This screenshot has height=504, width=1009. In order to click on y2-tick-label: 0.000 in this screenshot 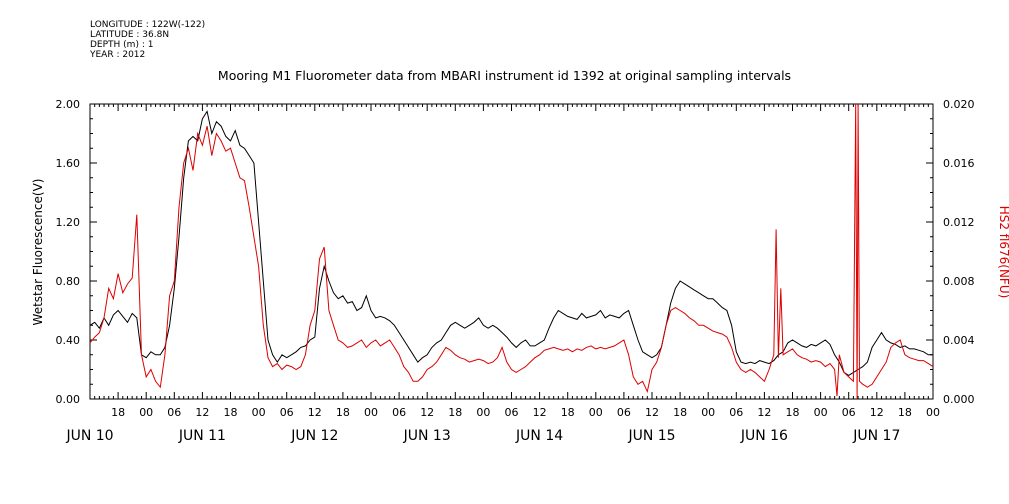, I will do `click(959, 399)`.